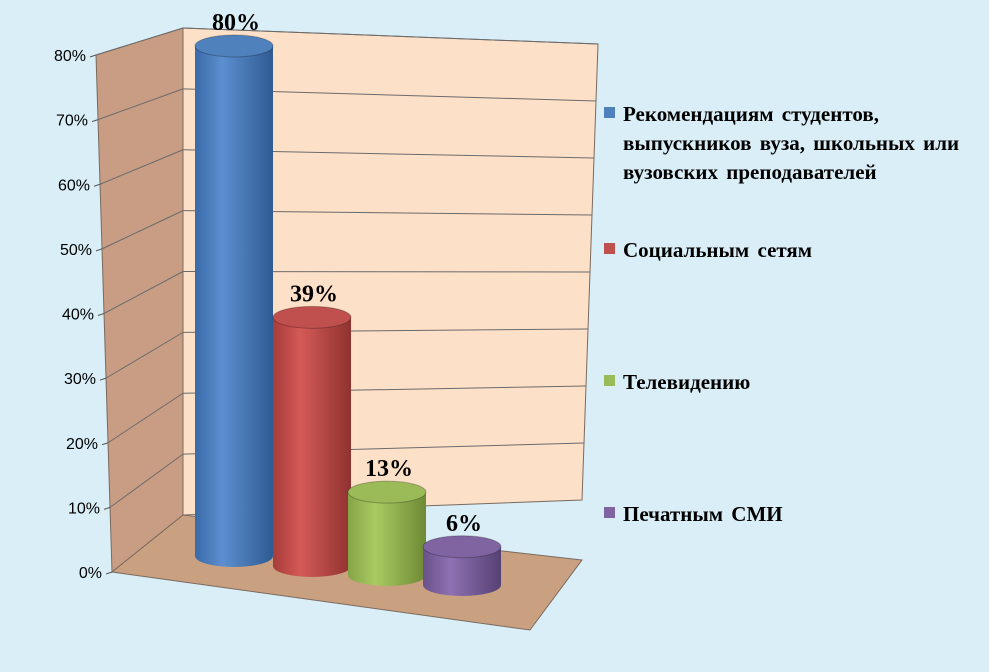 This screenshot has width=989, height=672. What do you see at coordinates (390, 36) in the screenshot?
I see `gridline-back` at bounding box center [390, 36].